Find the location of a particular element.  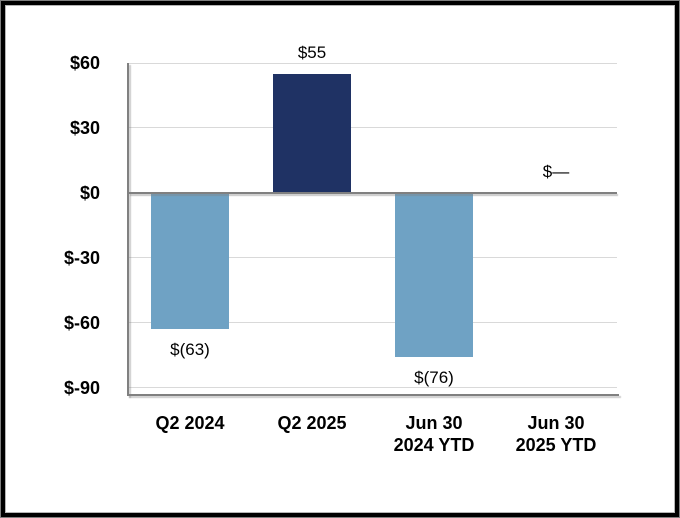

y-tick-label: $0 is located at coordinates (89, 192).